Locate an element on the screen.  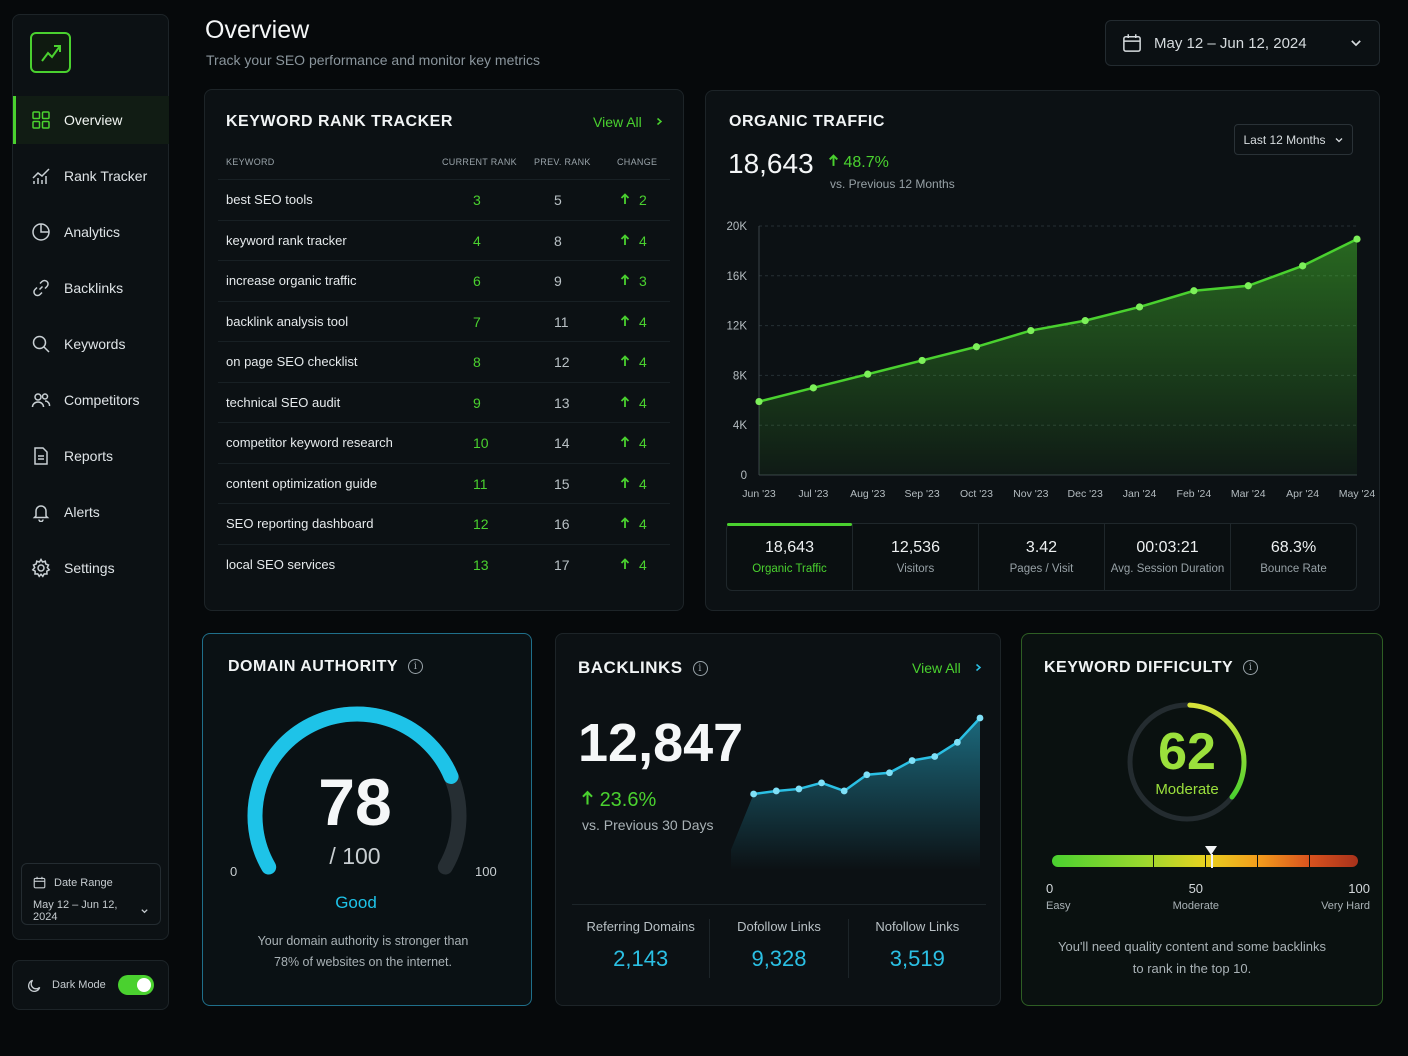
sidebar-item-reports: Reports is located at coordinates (91, 456).